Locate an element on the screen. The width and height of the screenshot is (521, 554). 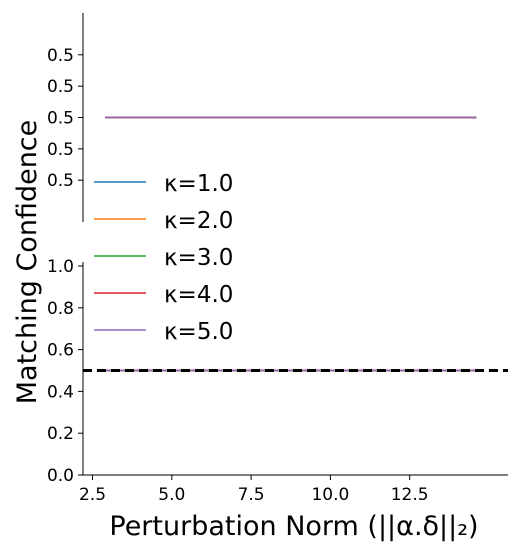
x-tick-label: 7.5 is located at coordinates (251, 495).